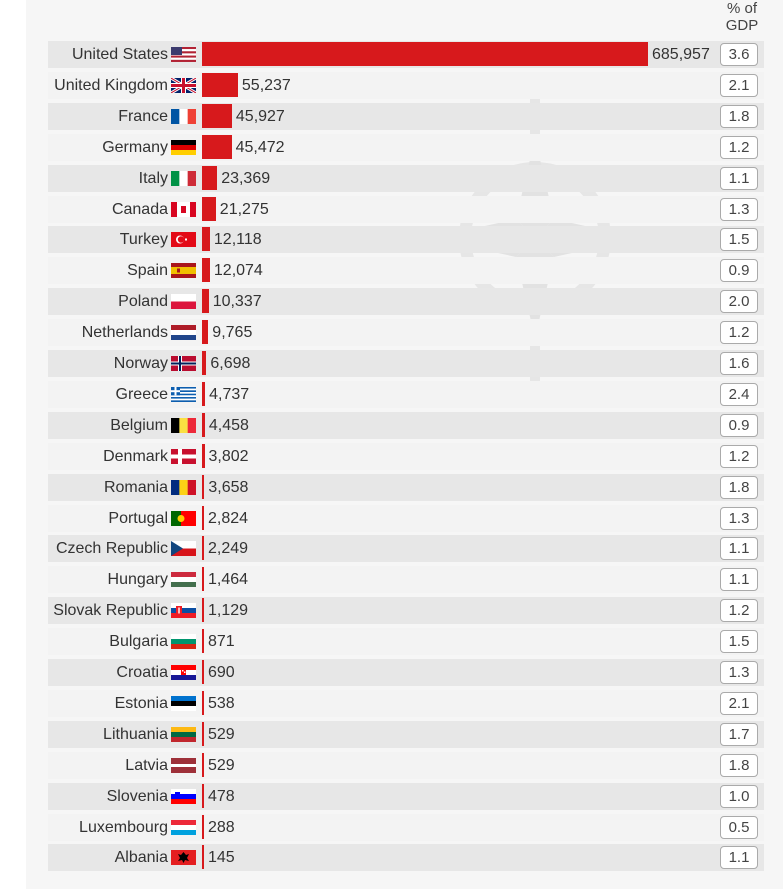  I want to click on gdp-percent-badge: 1.6, so click(739, 363).